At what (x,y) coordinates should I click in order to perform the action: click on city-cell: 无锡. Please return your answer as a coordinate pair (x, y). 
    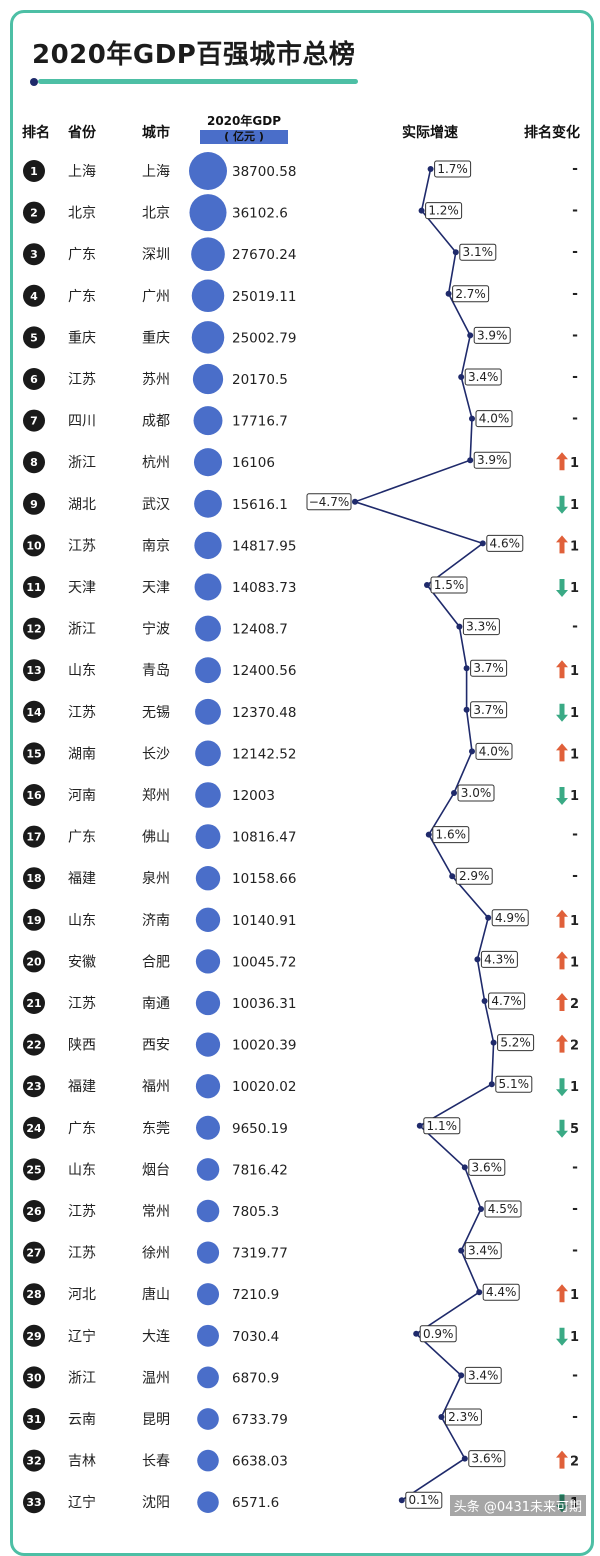
    Looking at the image, I should click on (156, 713).